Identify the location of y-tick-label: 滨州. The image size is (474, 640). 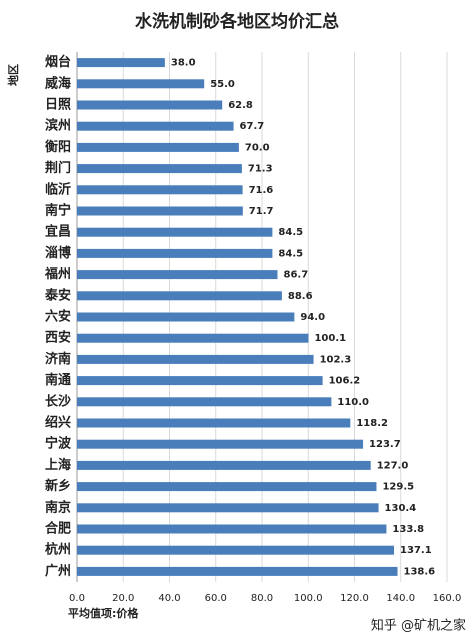
(58, 126).